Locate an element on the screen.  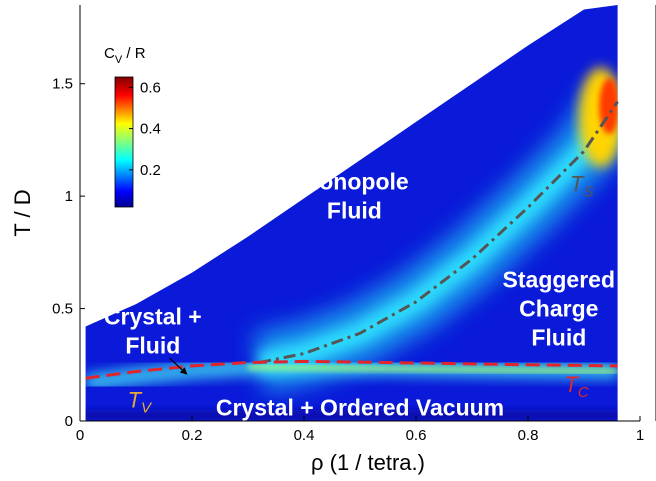
curve-t-c is located at coordinates (351, 369).